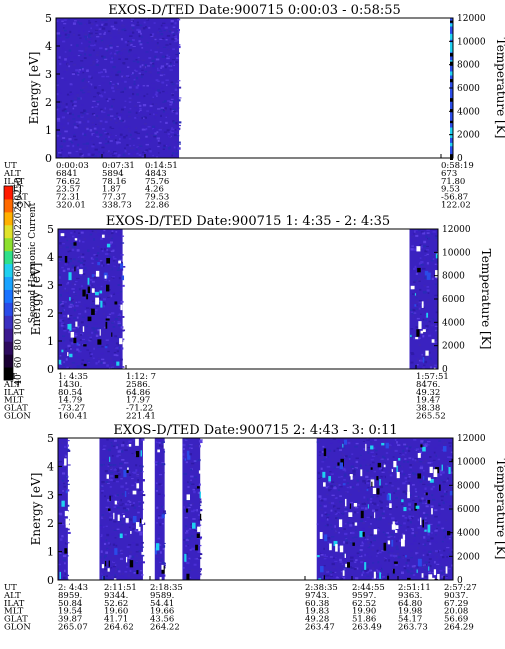  What do you see at coordinates (456, 206) in the screenshot?
I see `table-cell: 122.02` at bounding box center [456, 206].